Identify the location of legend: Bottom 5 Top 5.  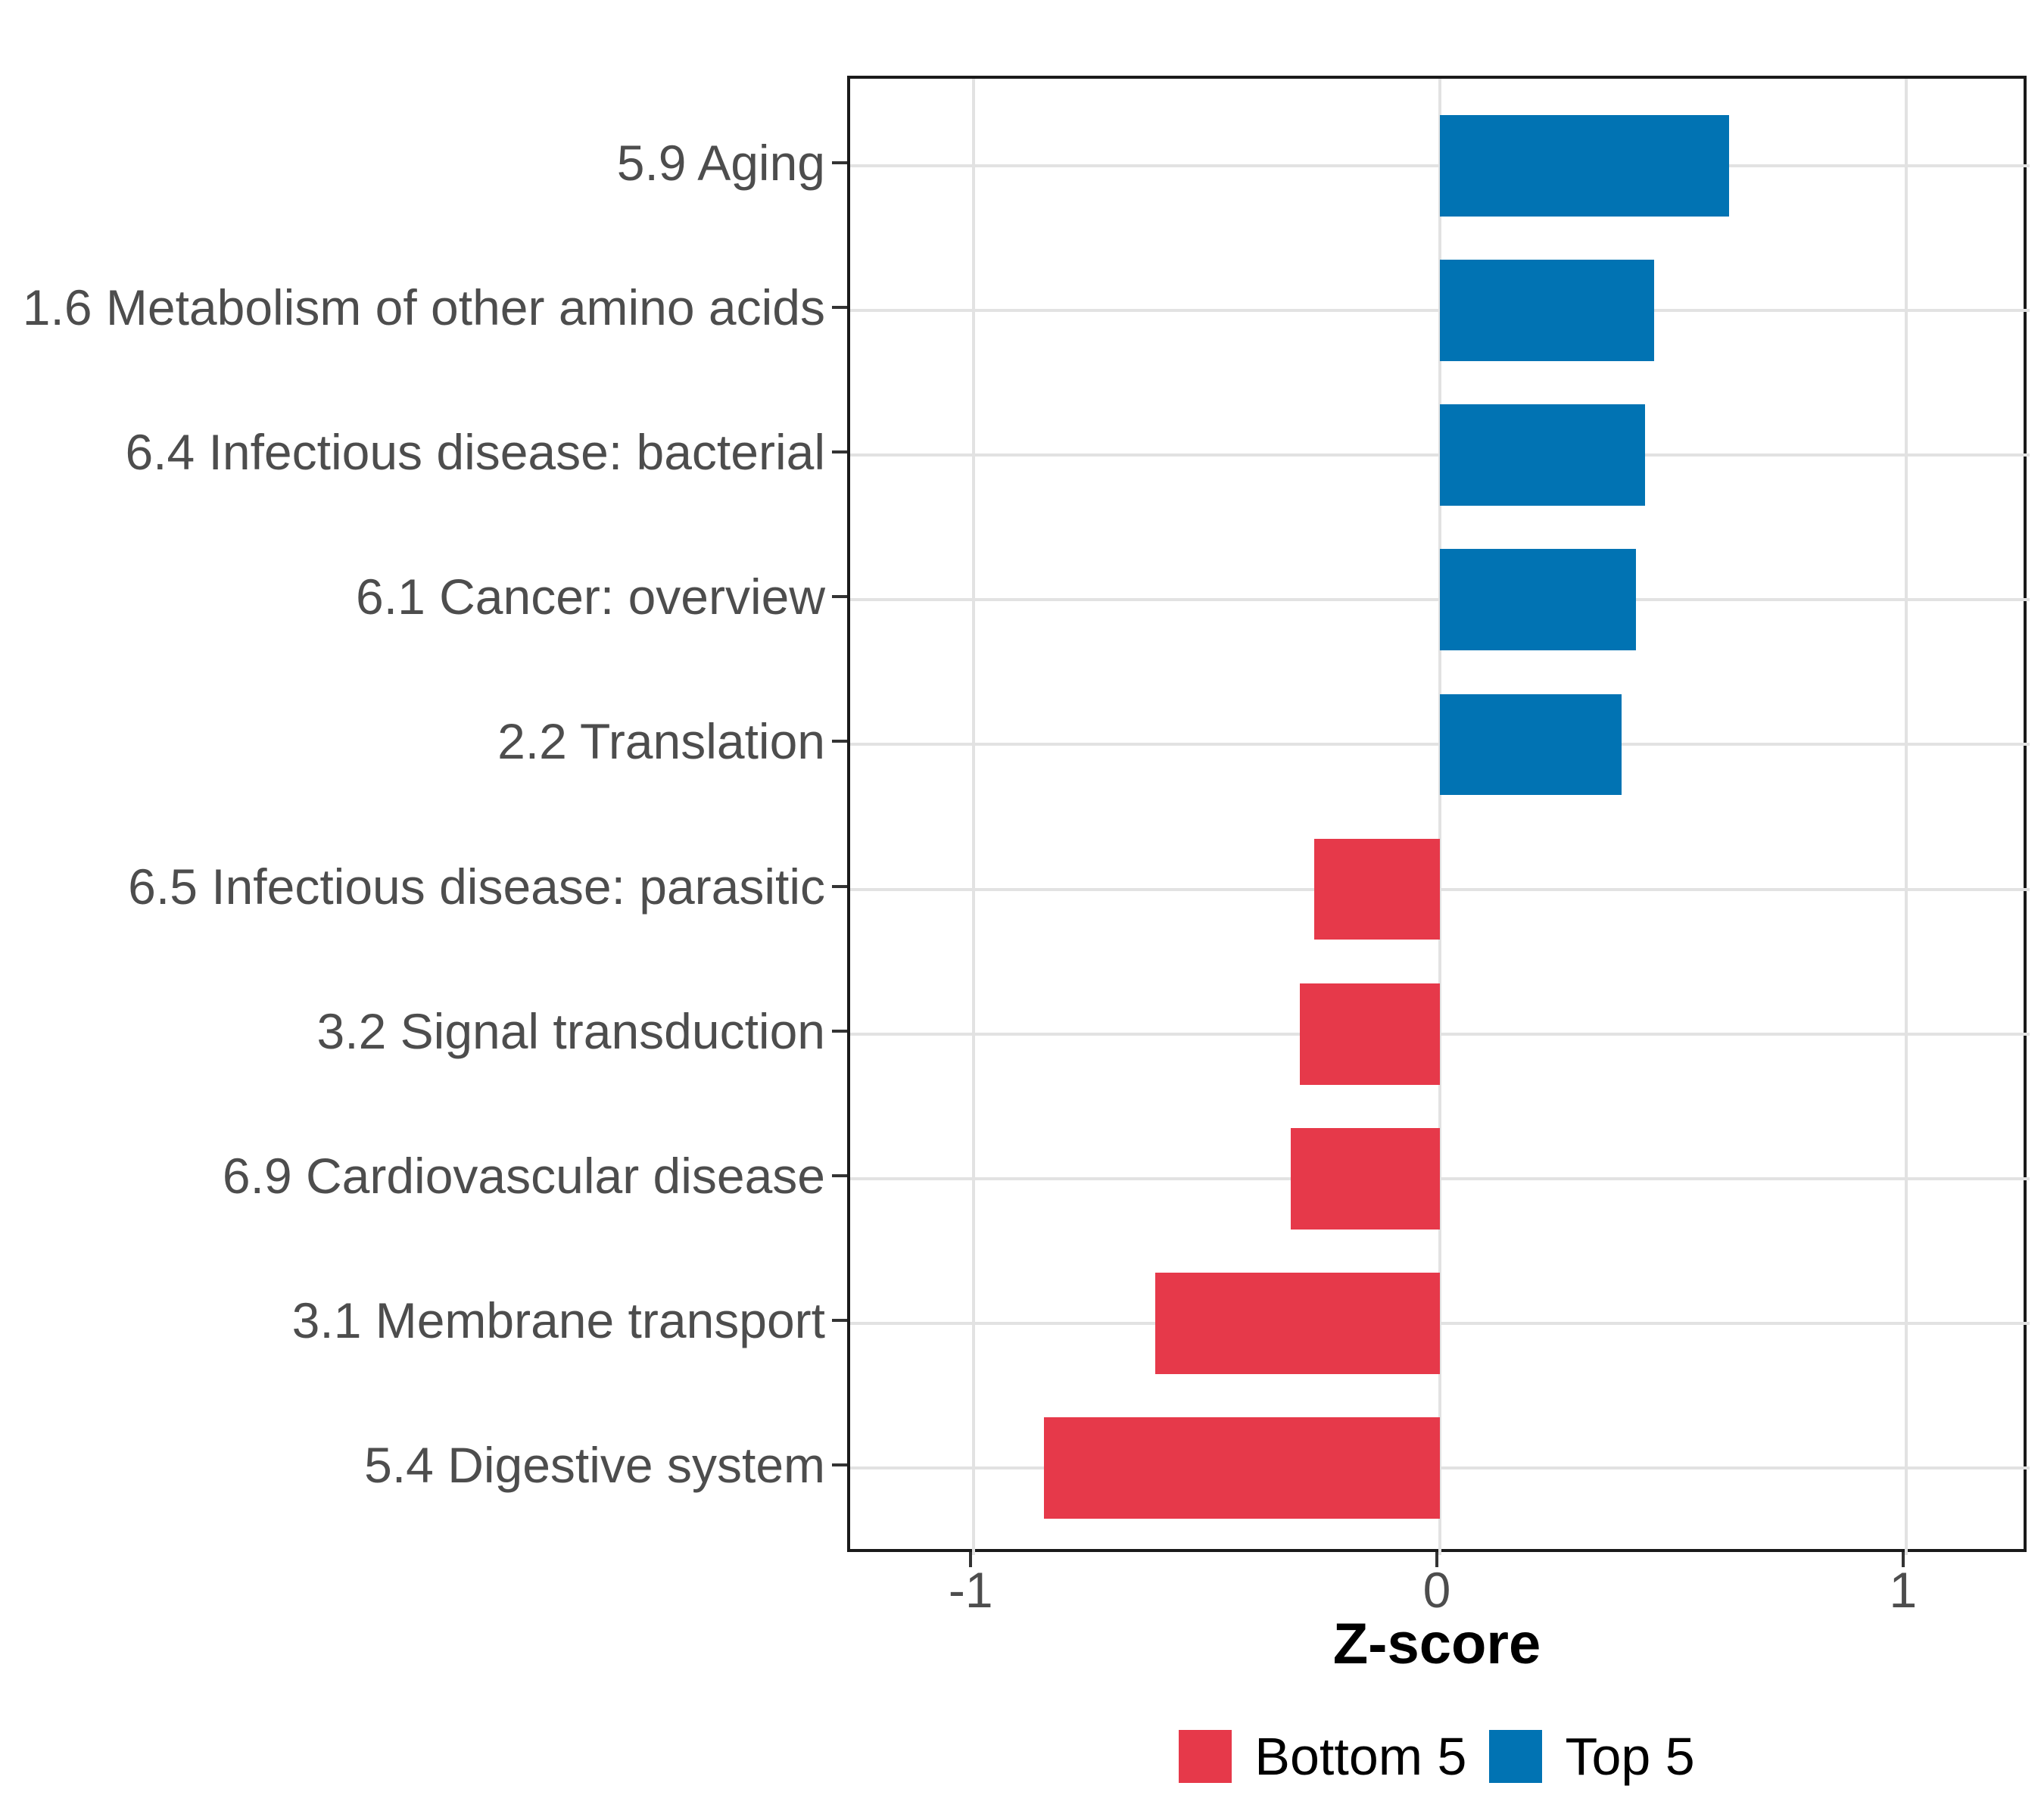
(1437, 1756).